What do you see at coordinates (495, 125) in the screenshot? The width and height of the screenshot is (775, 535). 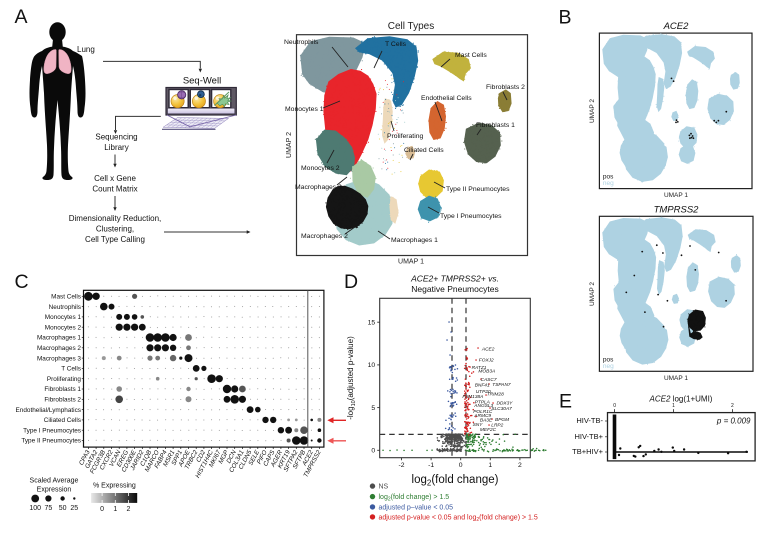 I see `svg-text: Fibroblasts 1` at bounding box center [495, 125].